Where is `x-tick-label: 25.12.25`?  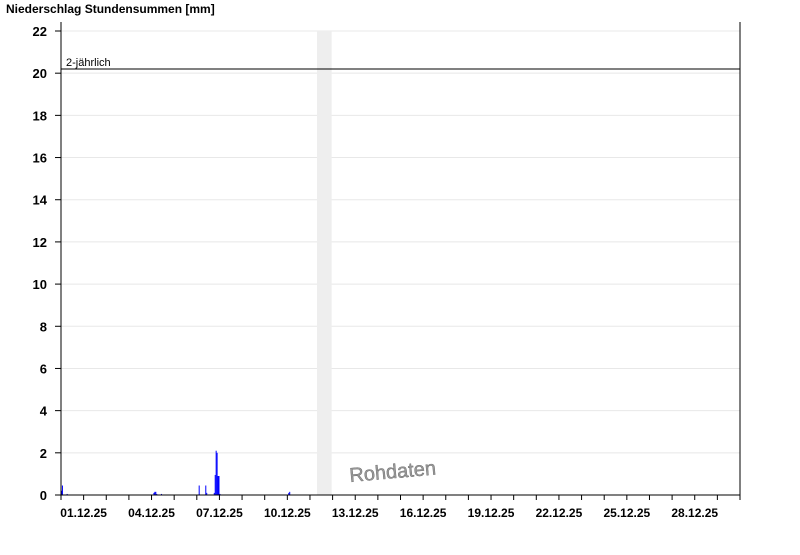
x-tick-label: 25.12.25 is located at coordinates (626, 513).